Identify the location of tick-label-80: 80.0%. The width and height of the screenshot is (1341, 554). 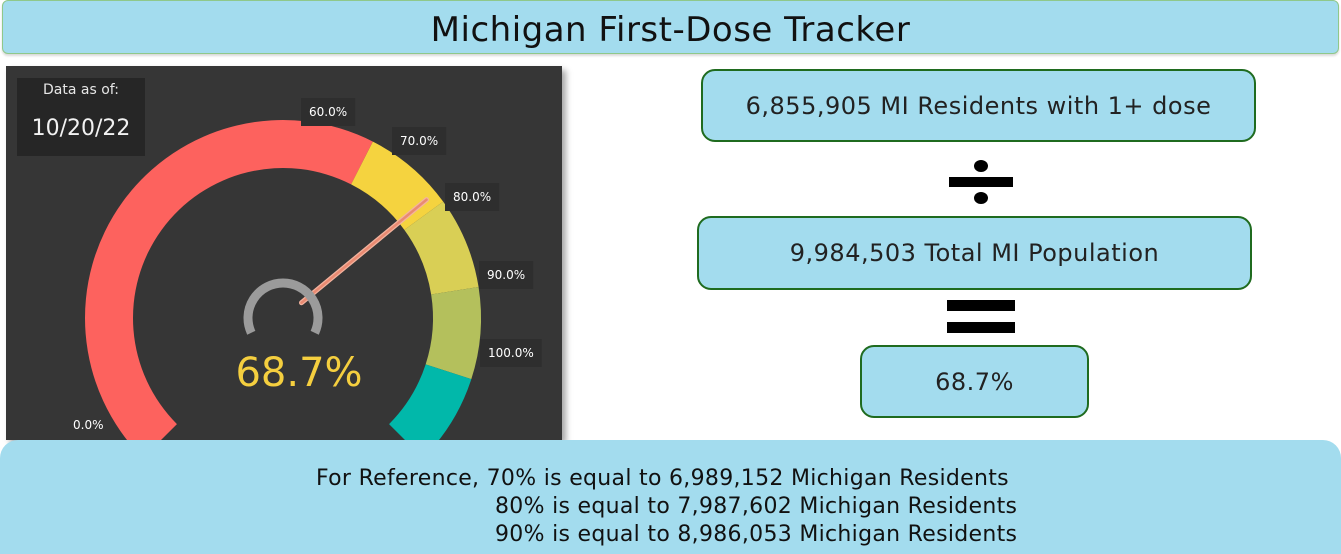
(472, 197).